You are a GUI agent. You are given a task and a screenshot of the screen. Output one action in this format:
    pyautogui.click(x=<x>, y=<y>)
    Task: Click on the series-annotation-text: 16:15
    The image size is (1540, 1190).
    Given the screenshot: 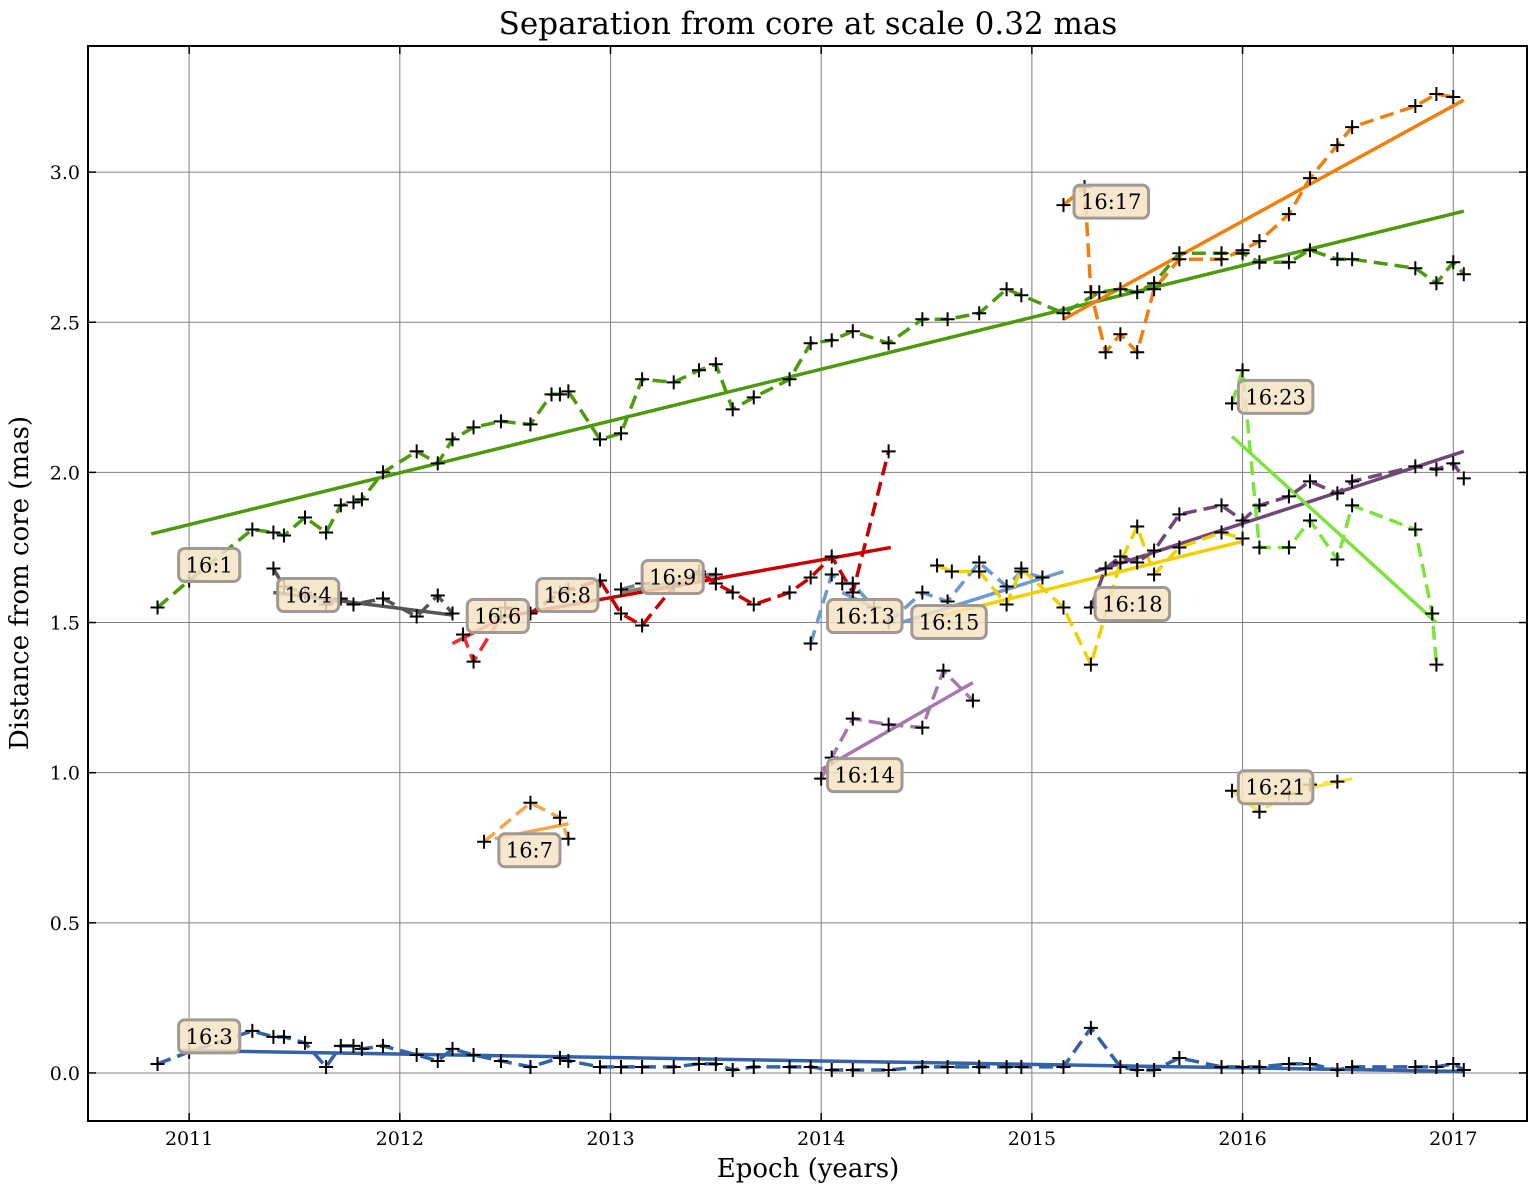 What is the action you would take?
    pyautogui.click(x=949, y=623)
    